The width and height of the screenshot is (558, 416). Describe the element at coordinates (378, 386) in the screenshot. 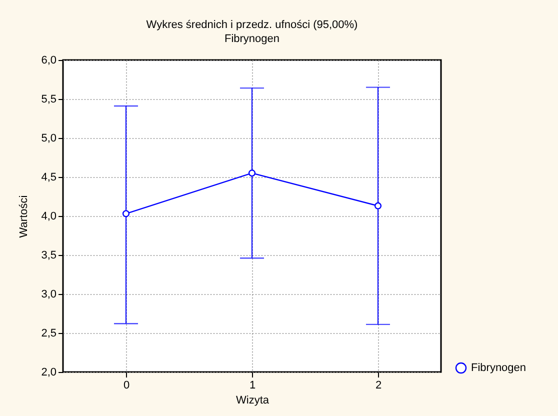

I see `x-tick-label: 2` at that location.